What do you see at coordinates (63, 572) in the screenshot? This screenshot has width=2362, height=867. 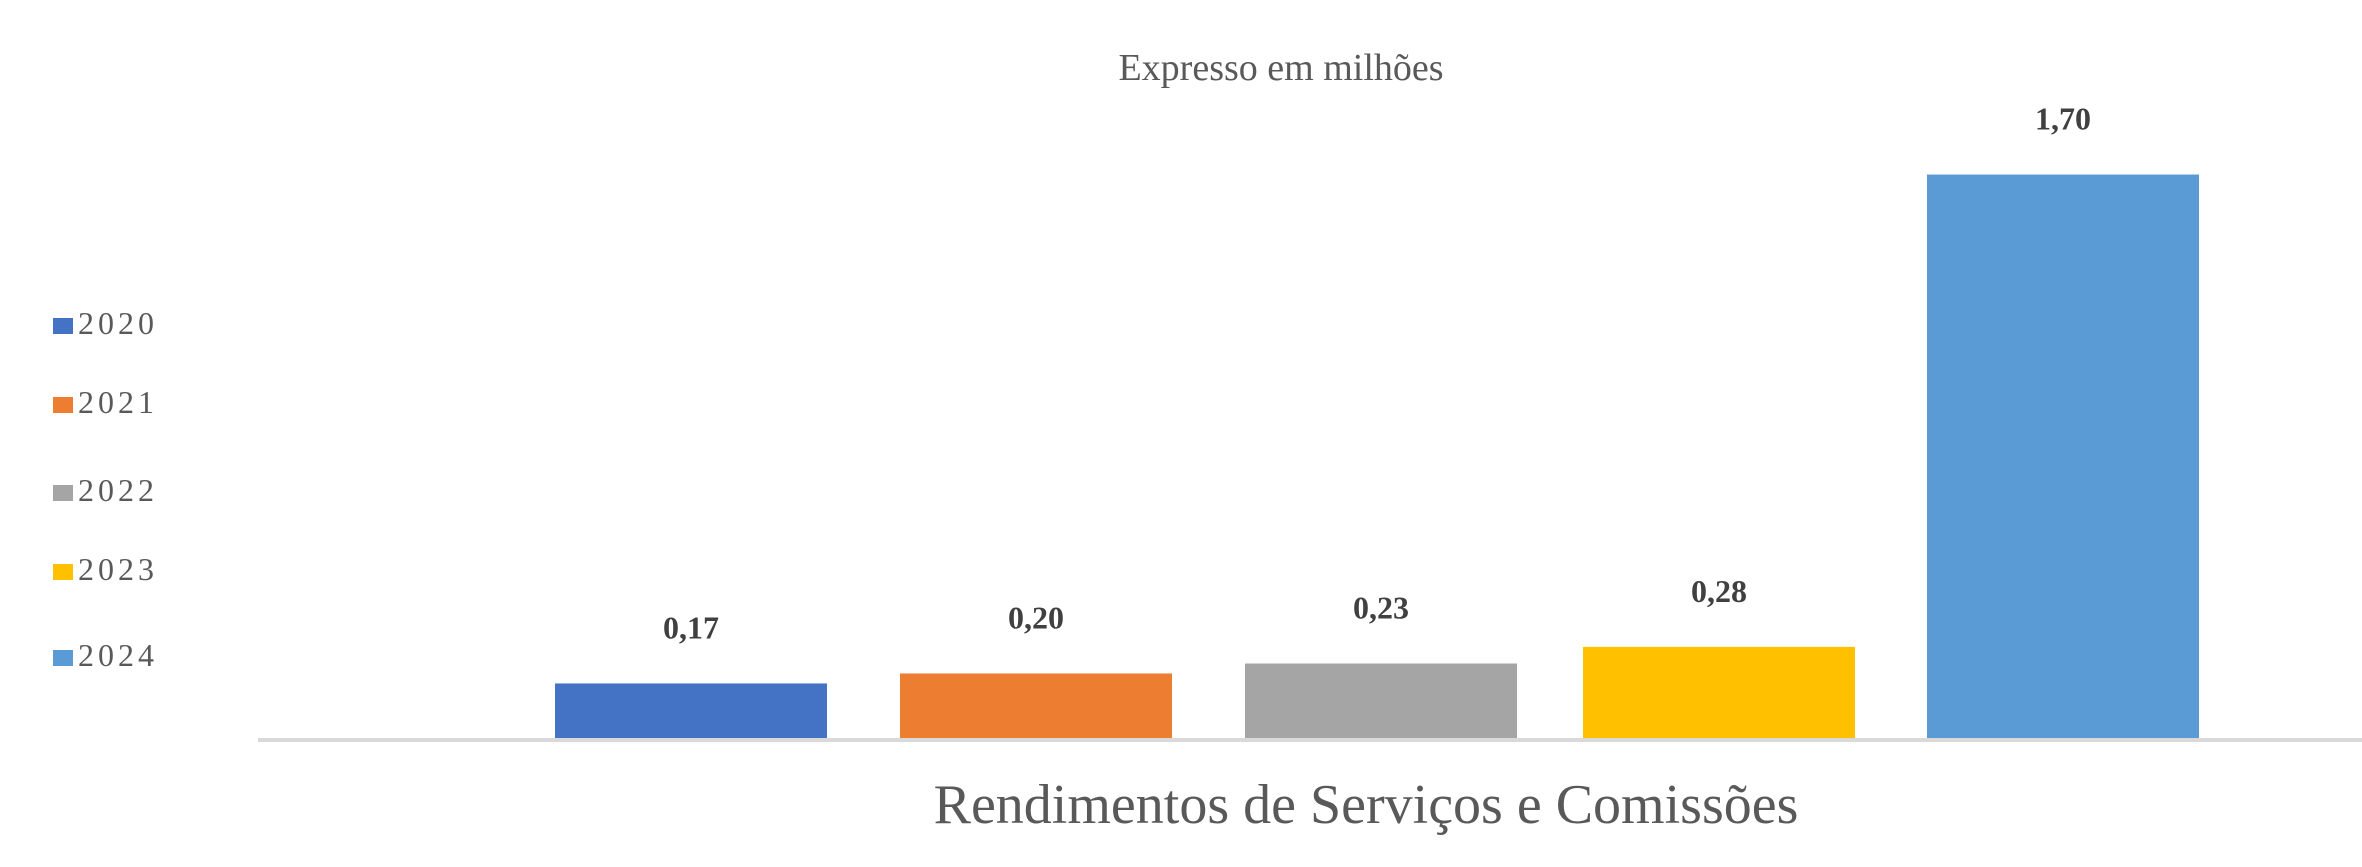 I see `legend-swatch-2023` at bounding box center [63, 572].